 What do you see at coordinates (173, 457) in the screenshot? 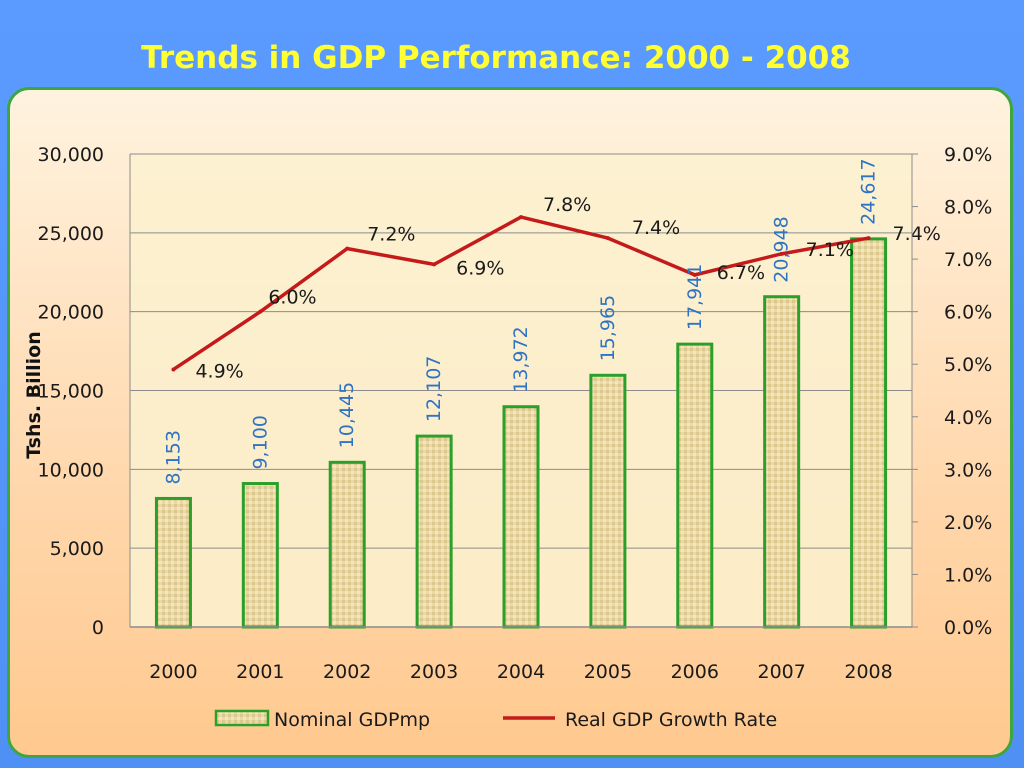
I see `bar-data-label: 8,153` at bounding box center [173, 457].